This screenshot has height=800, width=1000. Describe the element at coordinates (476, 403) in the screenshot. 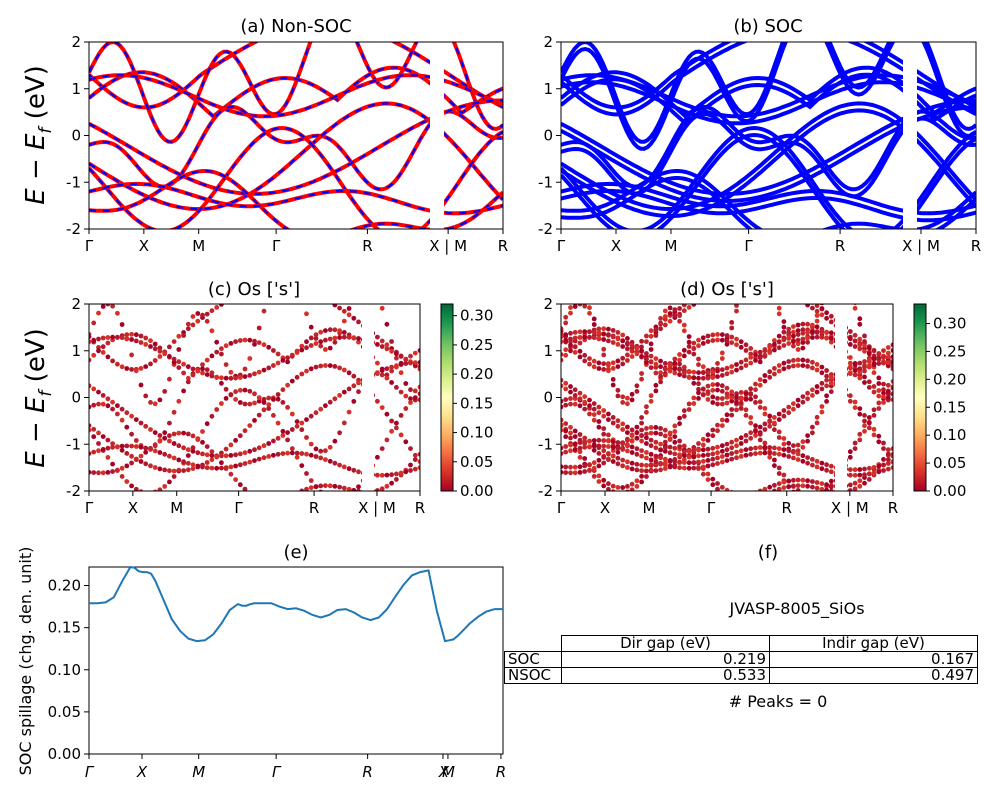

I see `colorbar-tick-label: 0.15` at that location.